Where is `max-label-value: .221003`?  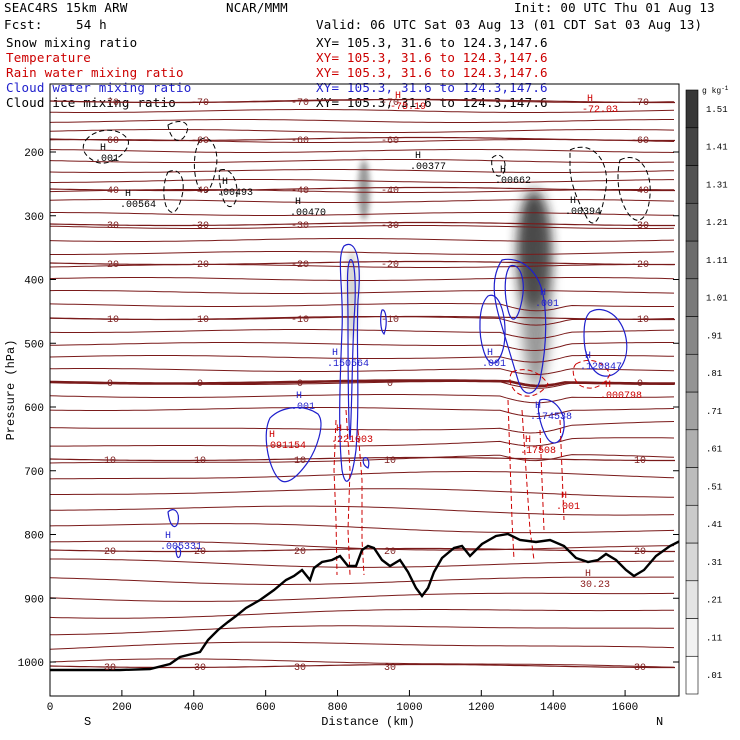 max-label-value: .221003 is located at coordinates (352, 440).